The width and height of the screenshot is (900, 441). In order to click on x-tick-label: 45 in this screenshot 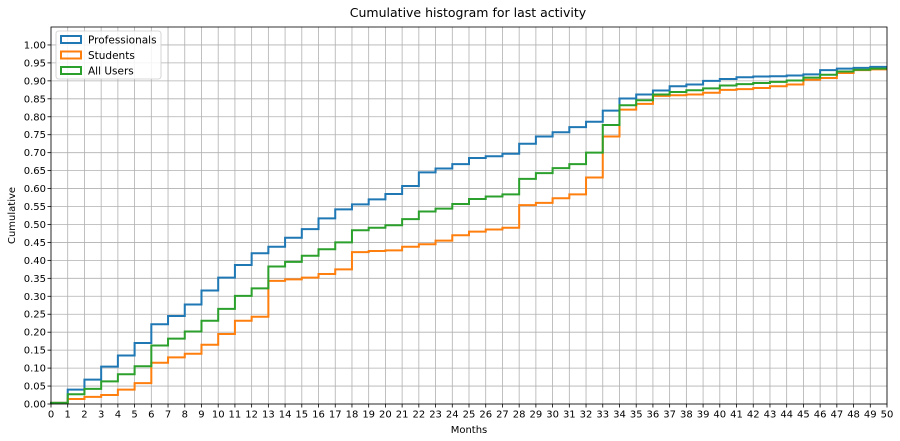, I will do `click(803, 415)`.